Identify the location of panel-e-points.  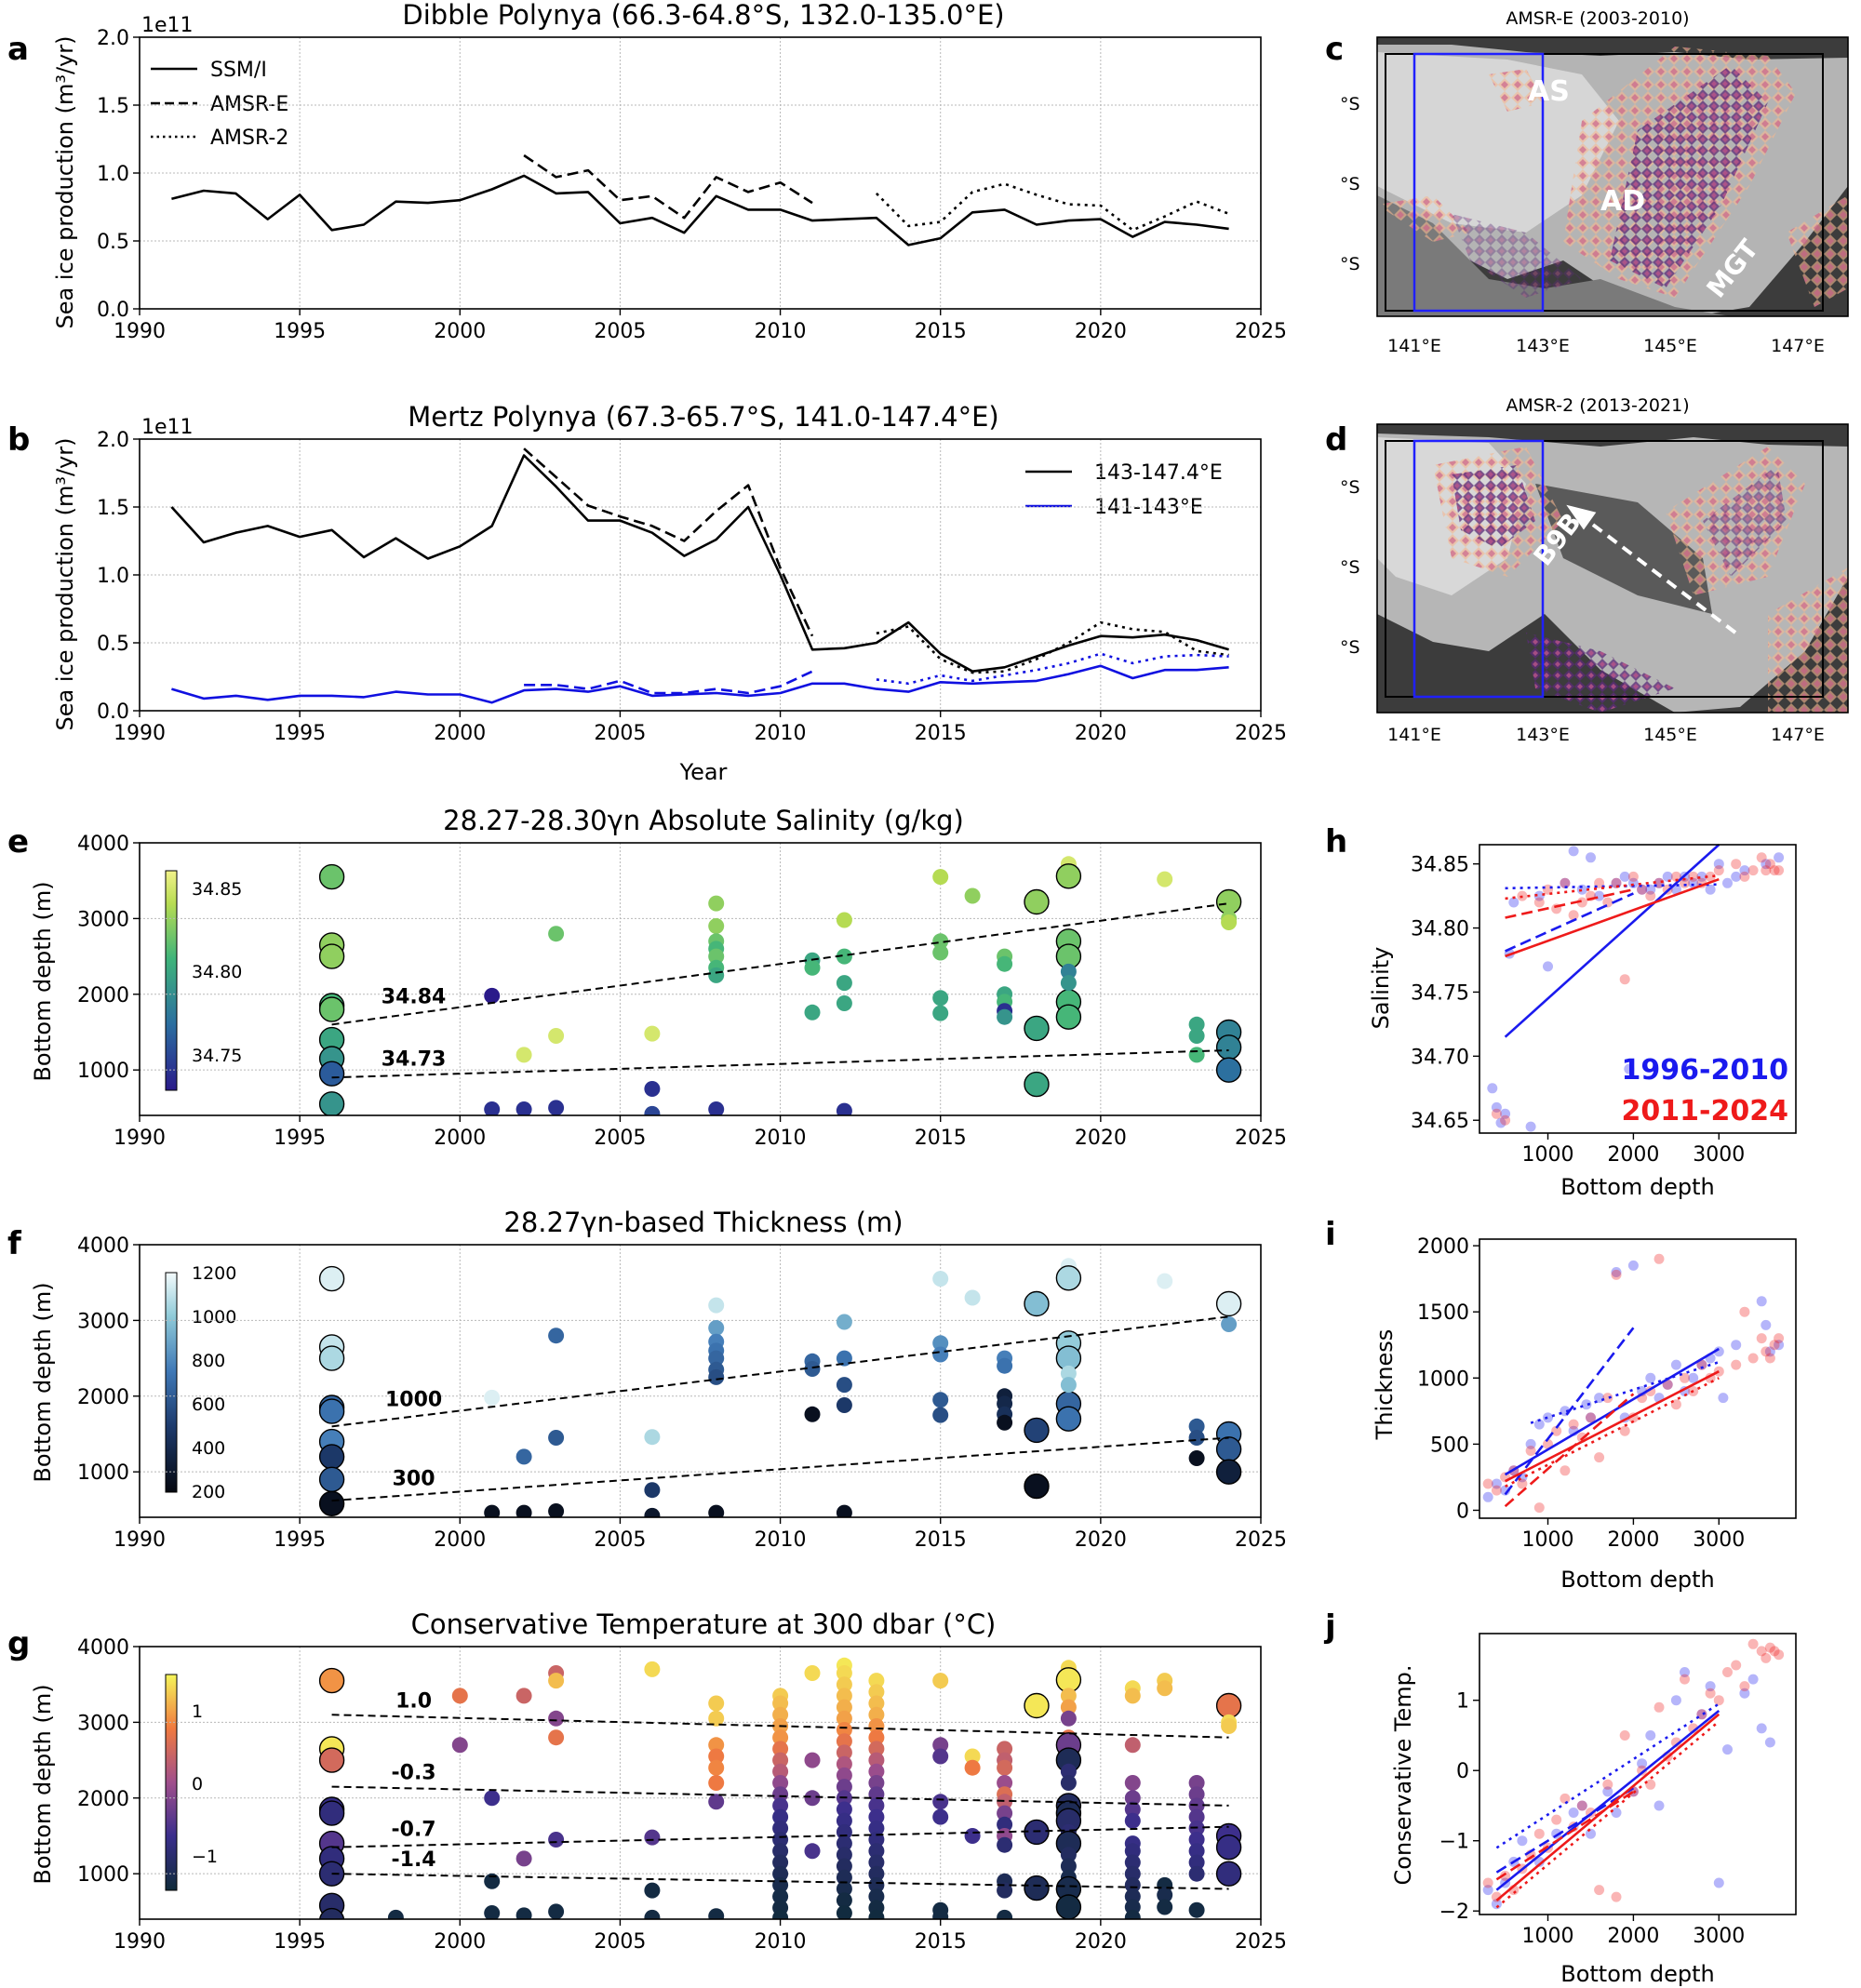
(780, 986).